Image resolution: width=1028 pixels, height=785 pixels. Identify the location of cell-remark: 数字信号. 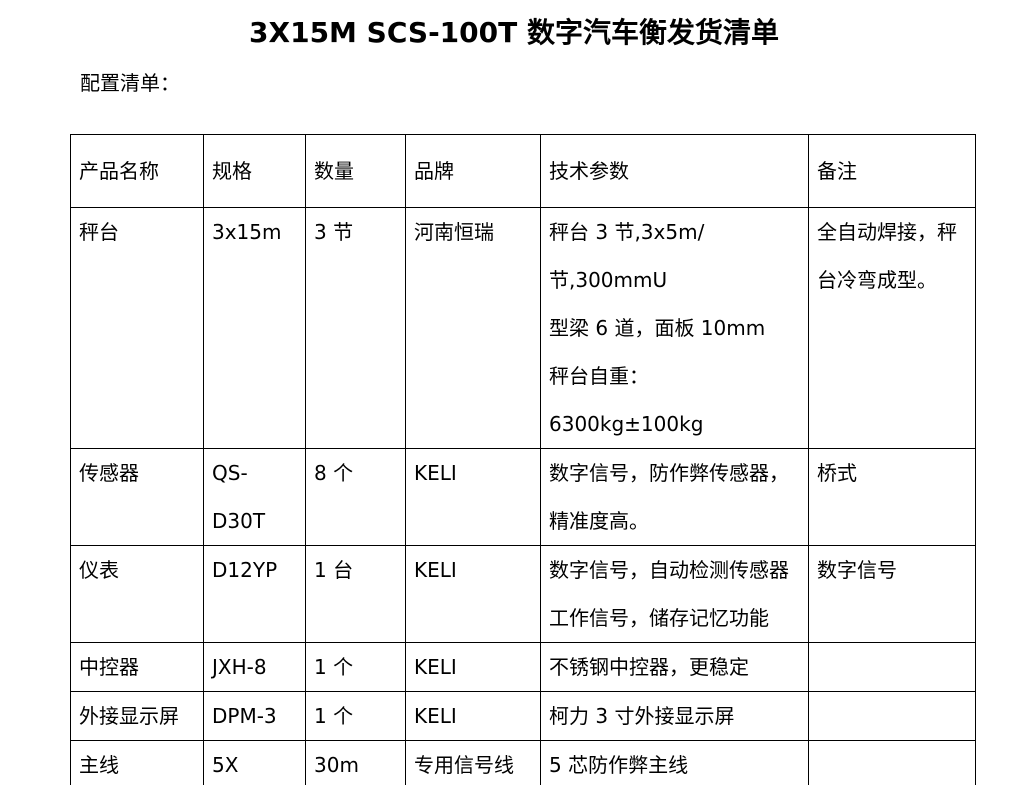
(892, 594).